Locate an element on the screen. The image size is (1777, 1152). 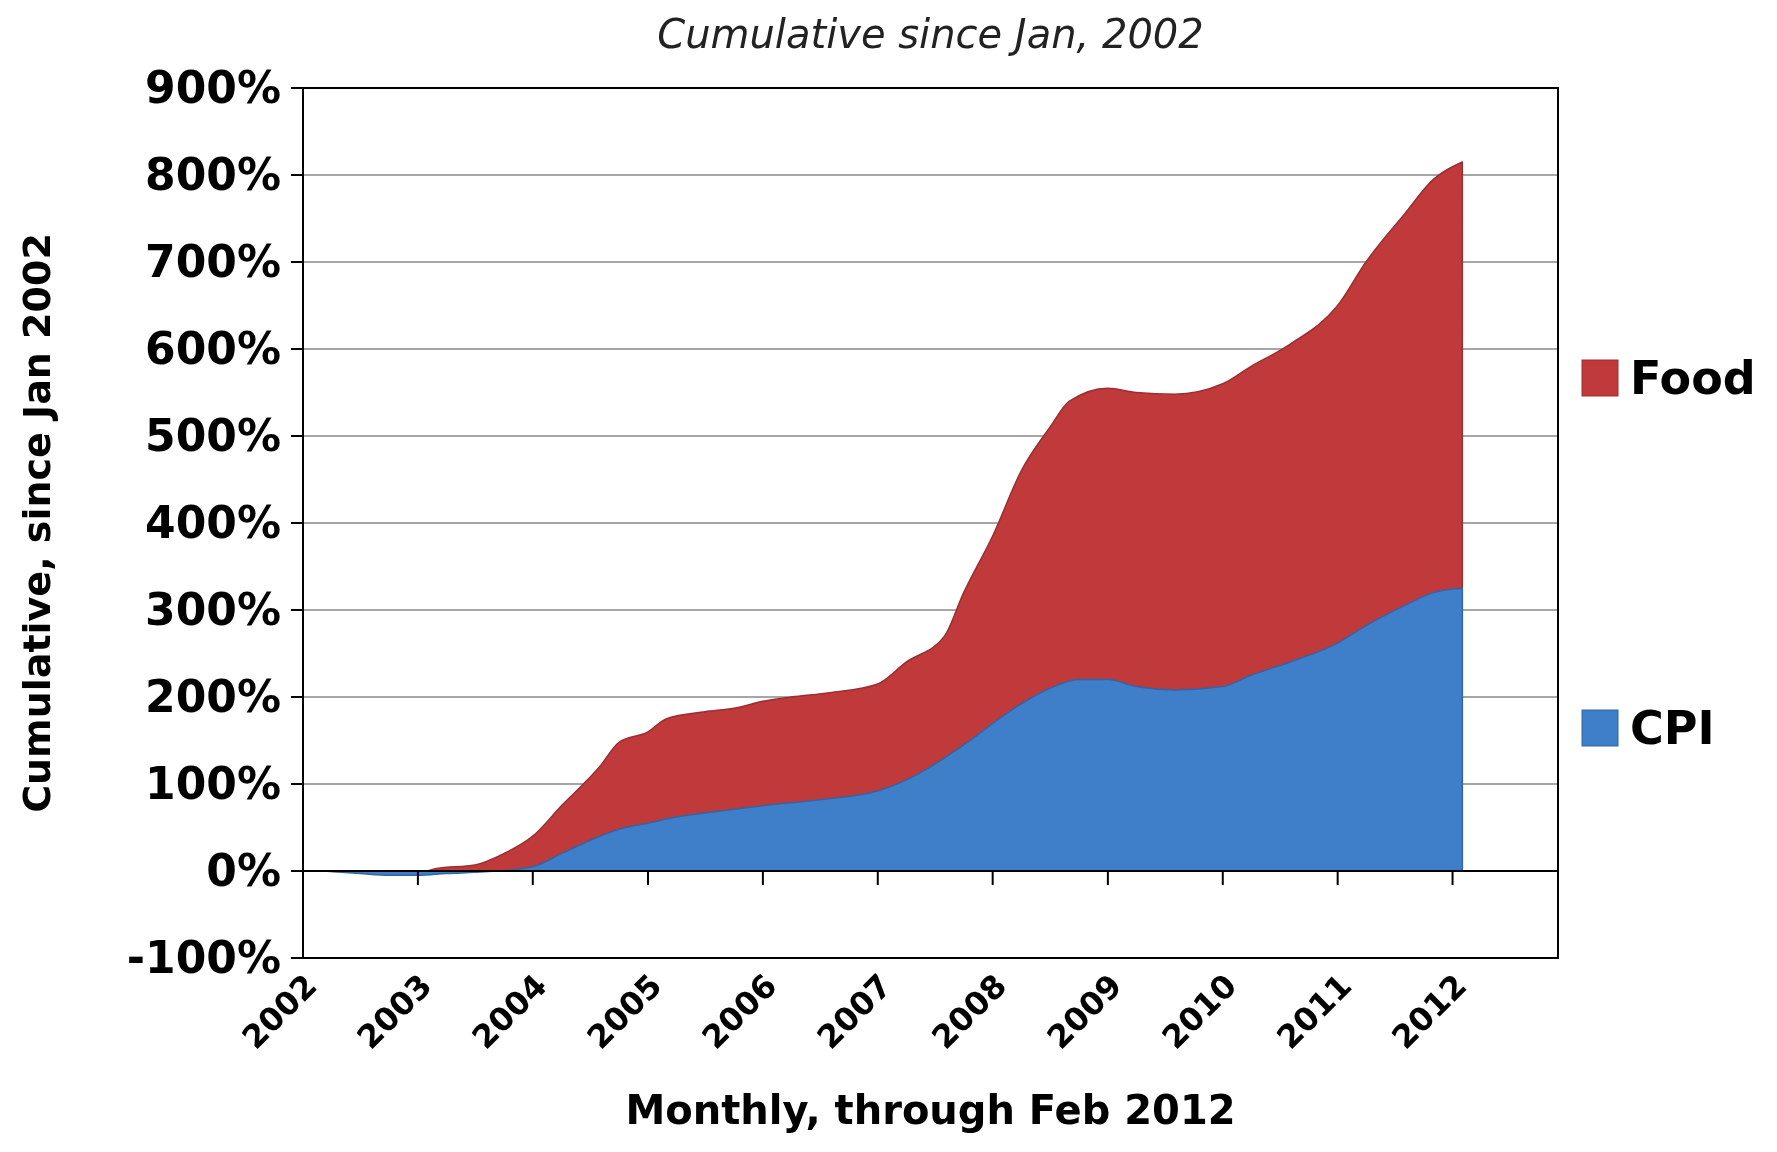
y-tick-label: 200% is located at coordinates (213, 697).